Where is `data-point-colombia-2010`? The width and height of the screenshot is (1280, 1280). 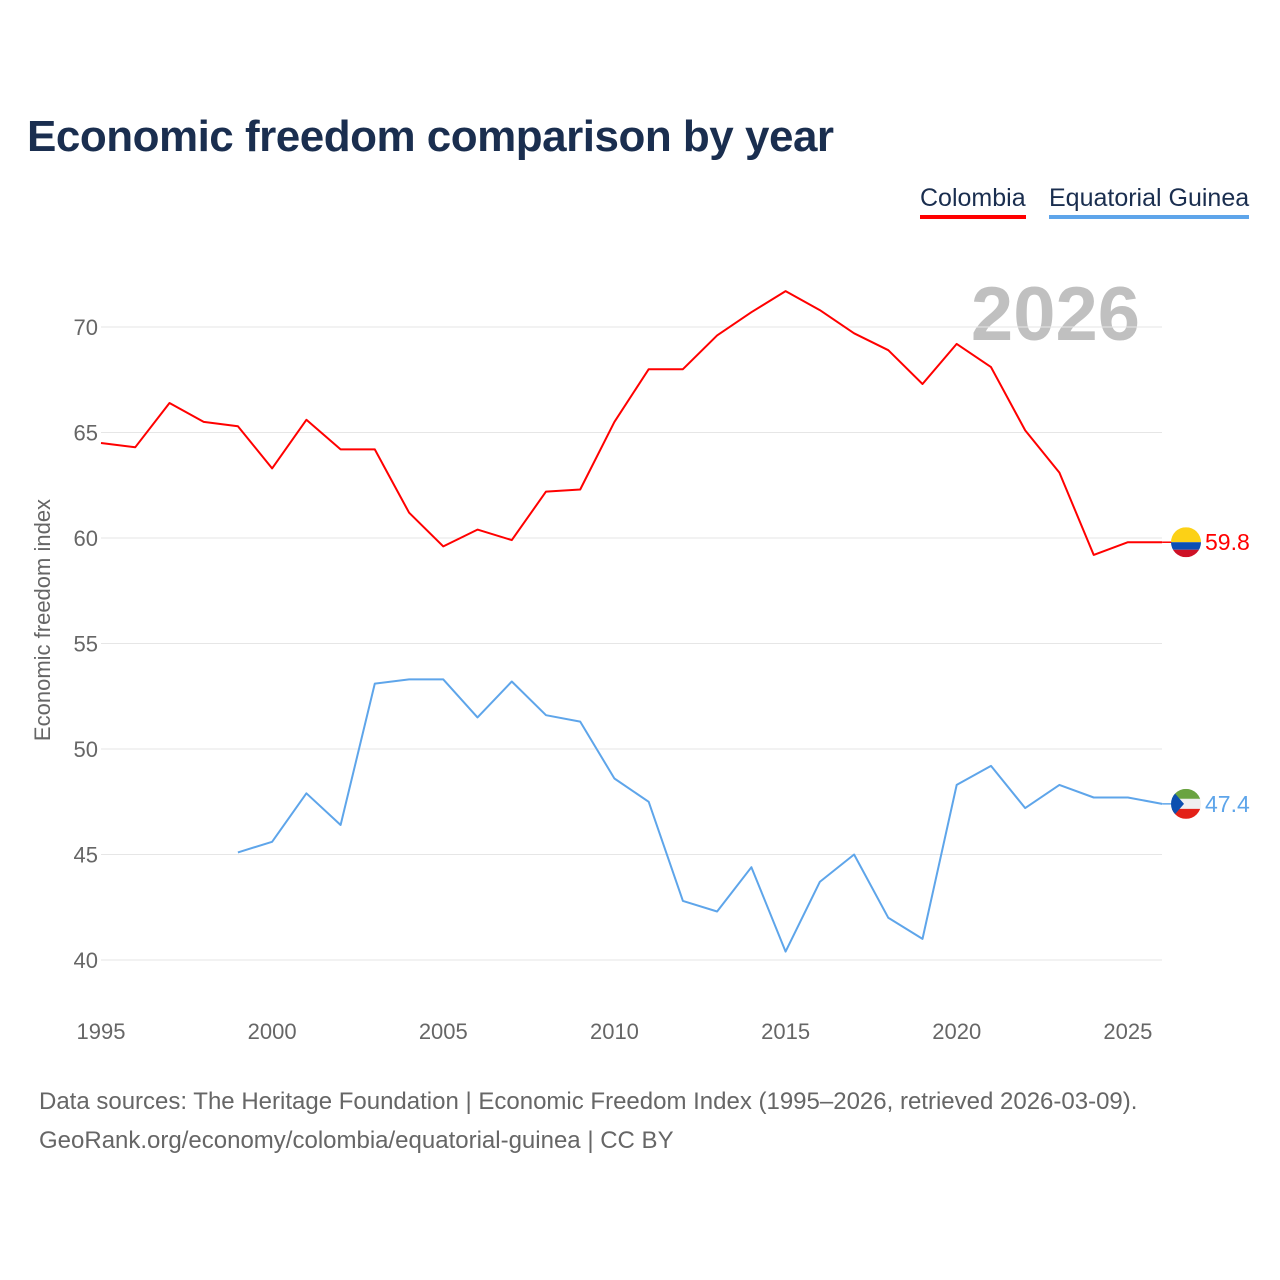 data-point-colombia-2010 is located at coordinates (614, 422).